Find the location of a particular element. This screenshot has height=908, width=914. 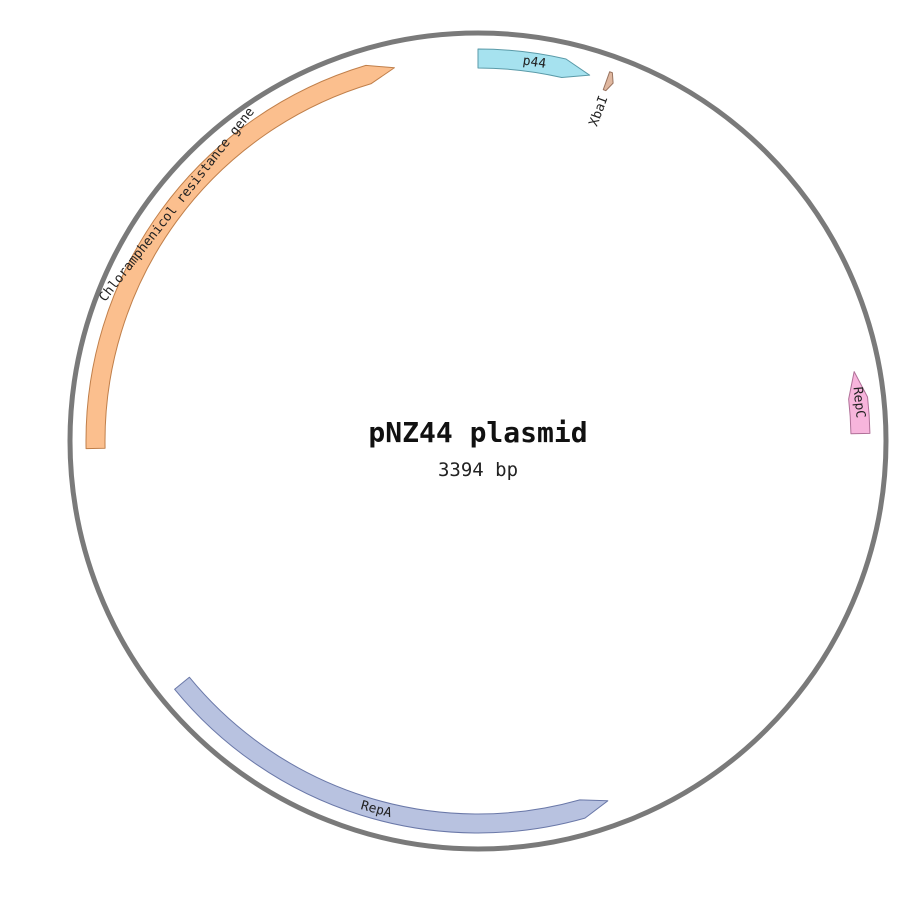

feature-repc is located at coordinates (859, 403).